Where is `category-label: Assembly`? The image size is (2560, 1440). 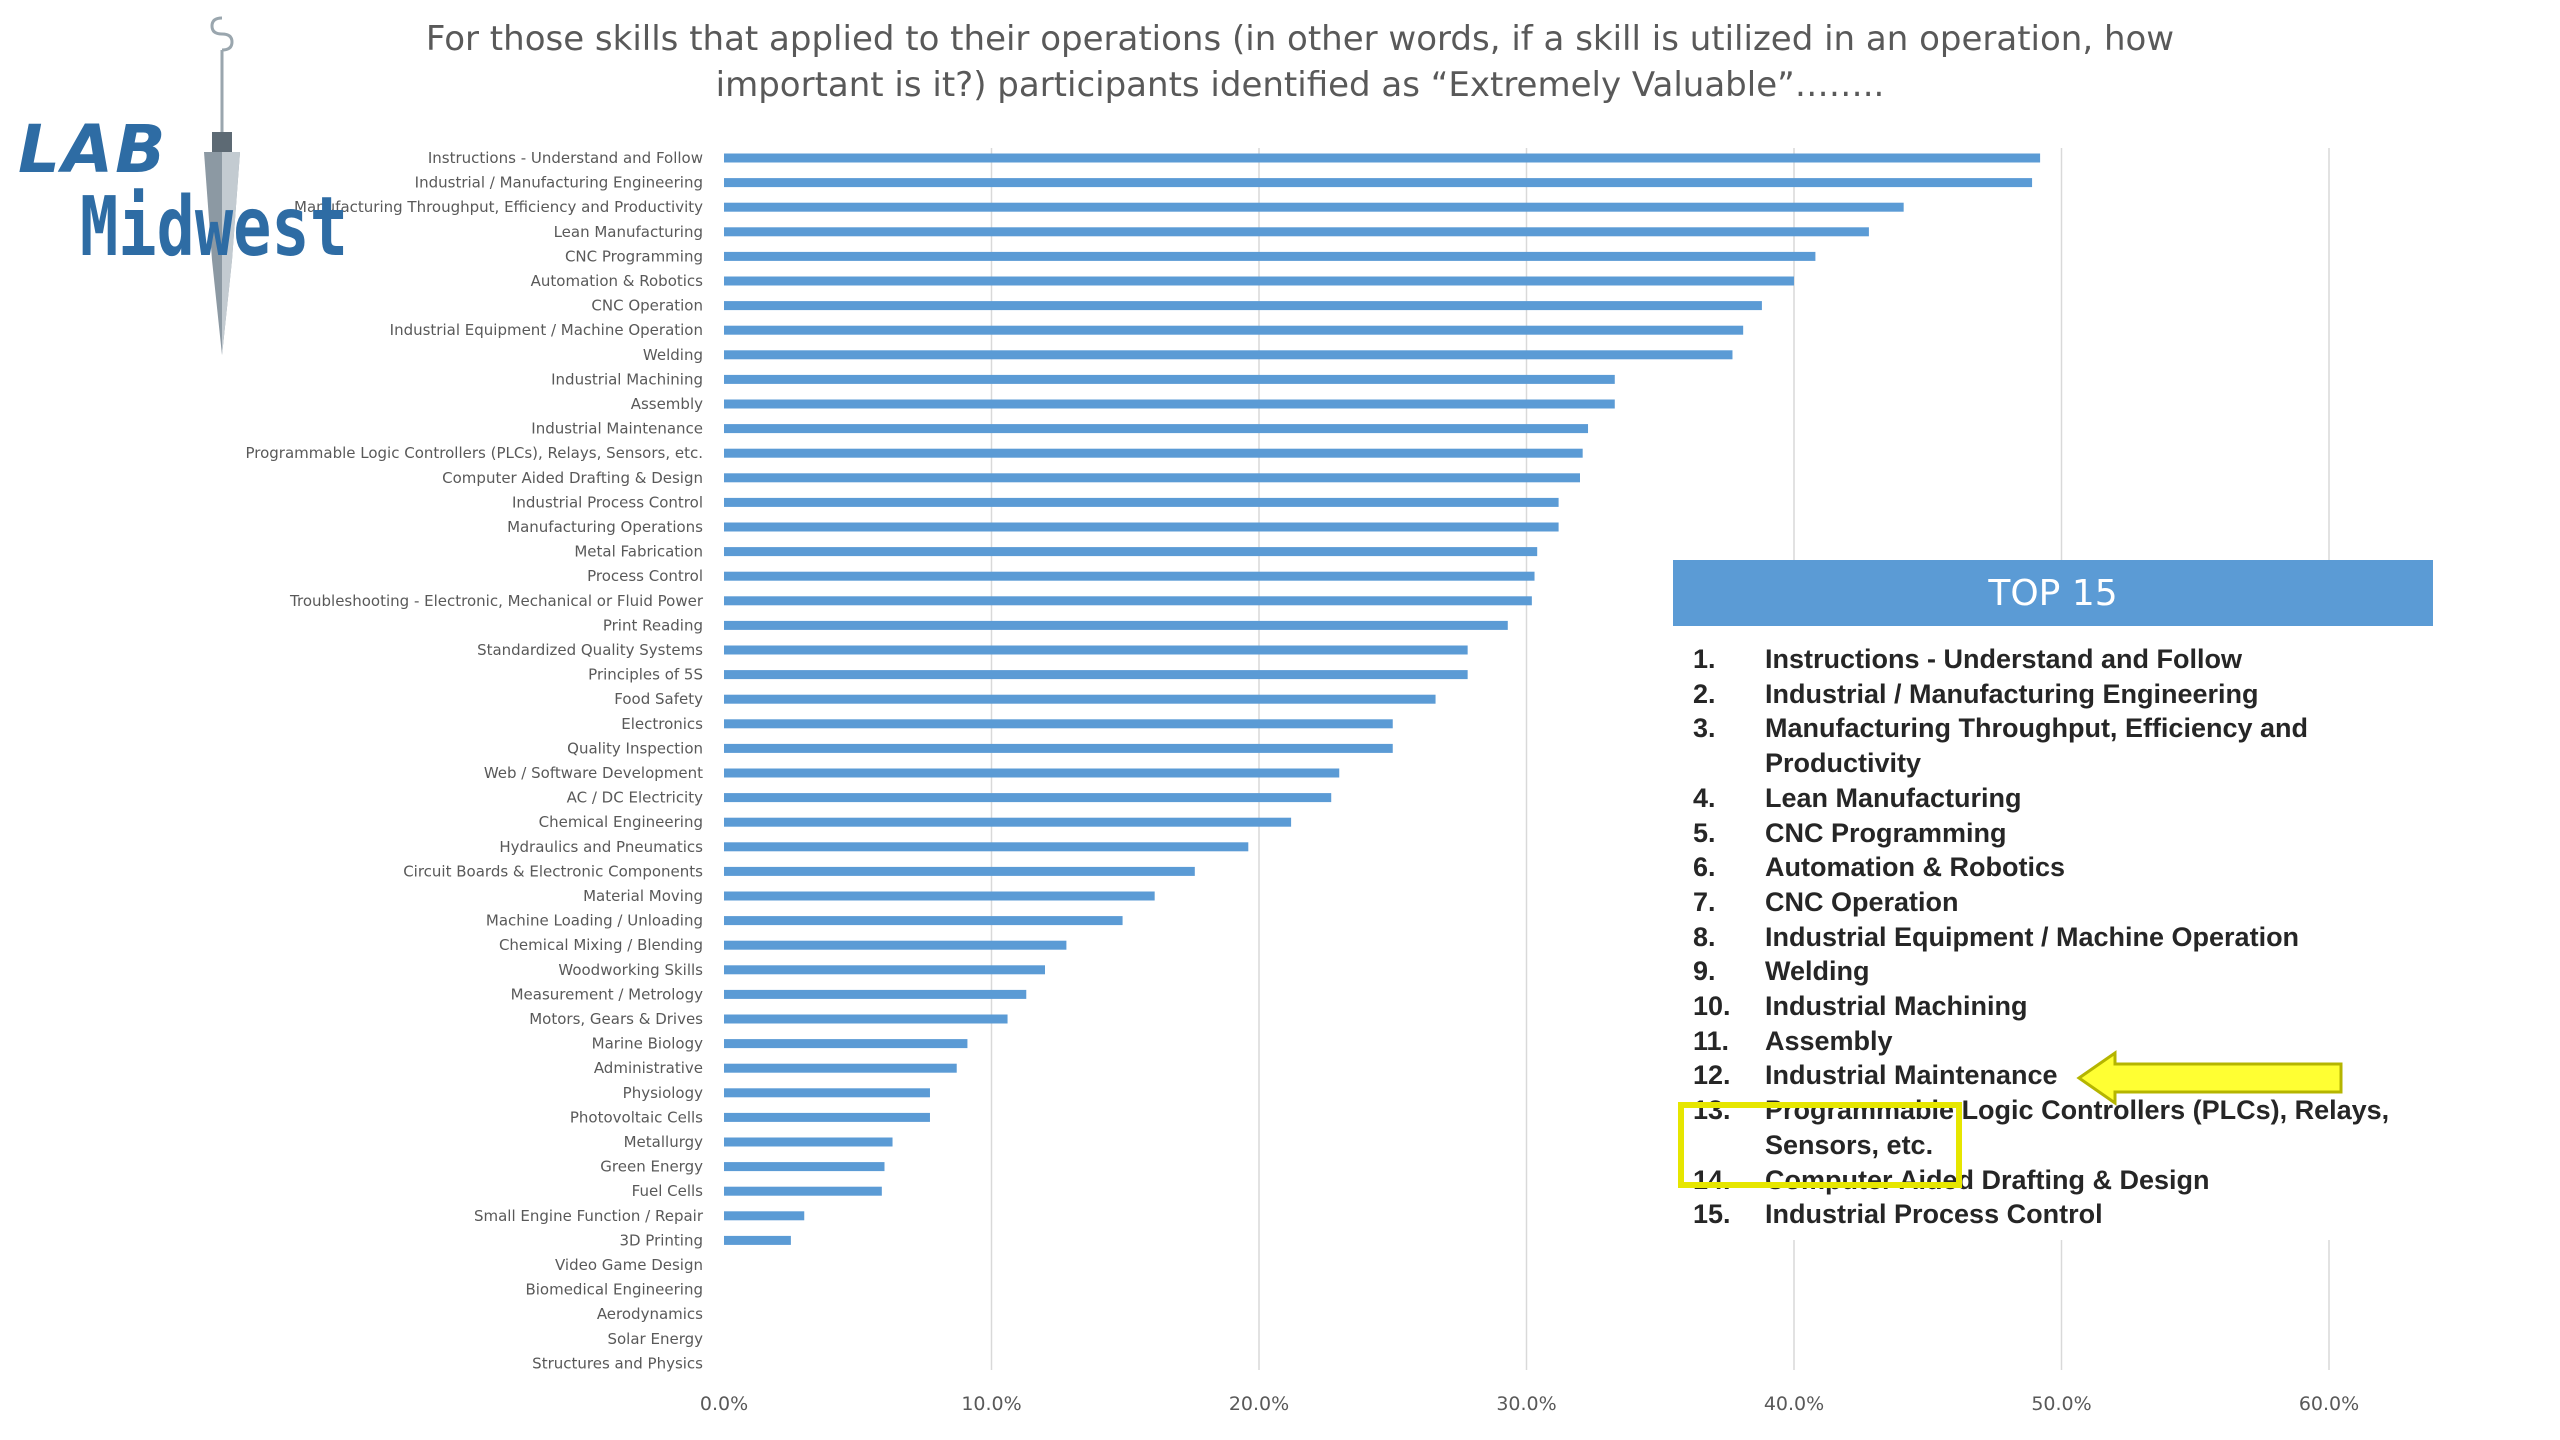
category-label: Assembly is located at coordinates (667, 404).